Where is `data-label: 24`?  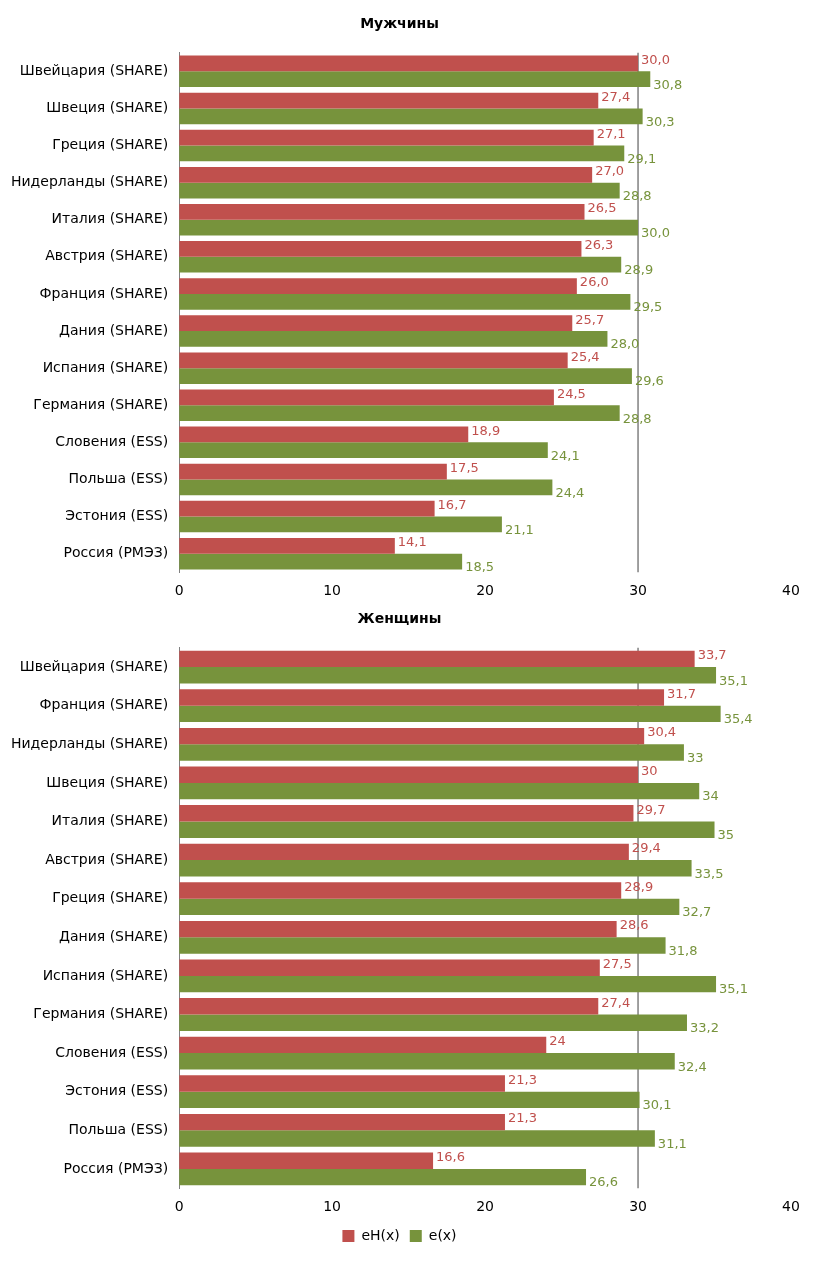 data-label: 24 is located at coordinates (557, 1041).